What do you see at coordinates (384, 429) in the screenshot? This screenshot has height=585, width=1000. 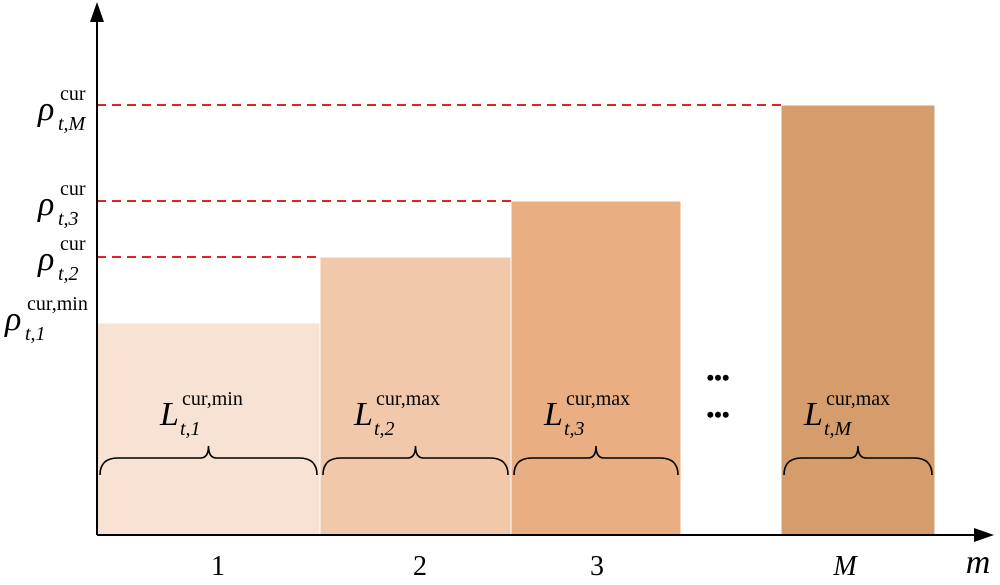 I see `length-label-sub: t,2` at bounding box center [384, 429].